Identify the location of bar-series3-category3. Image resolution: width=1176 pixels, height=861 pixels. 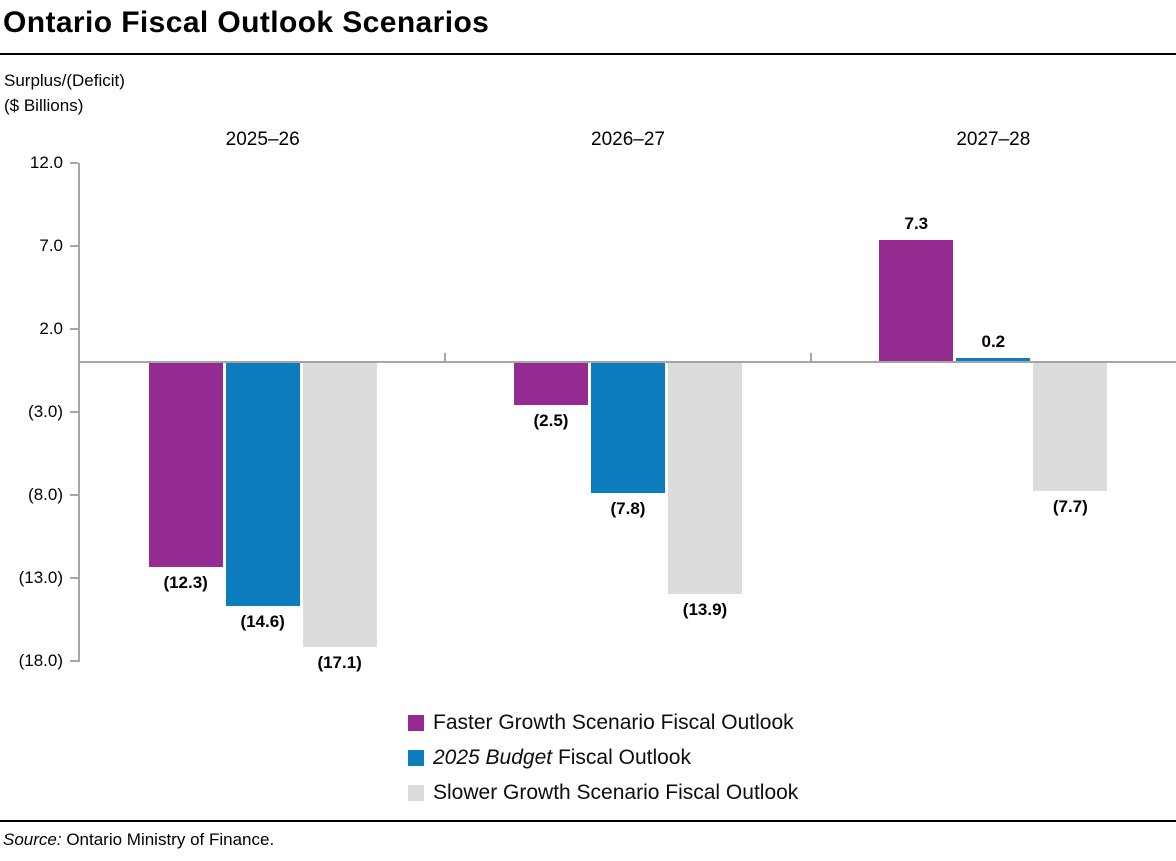
(1070, 427).